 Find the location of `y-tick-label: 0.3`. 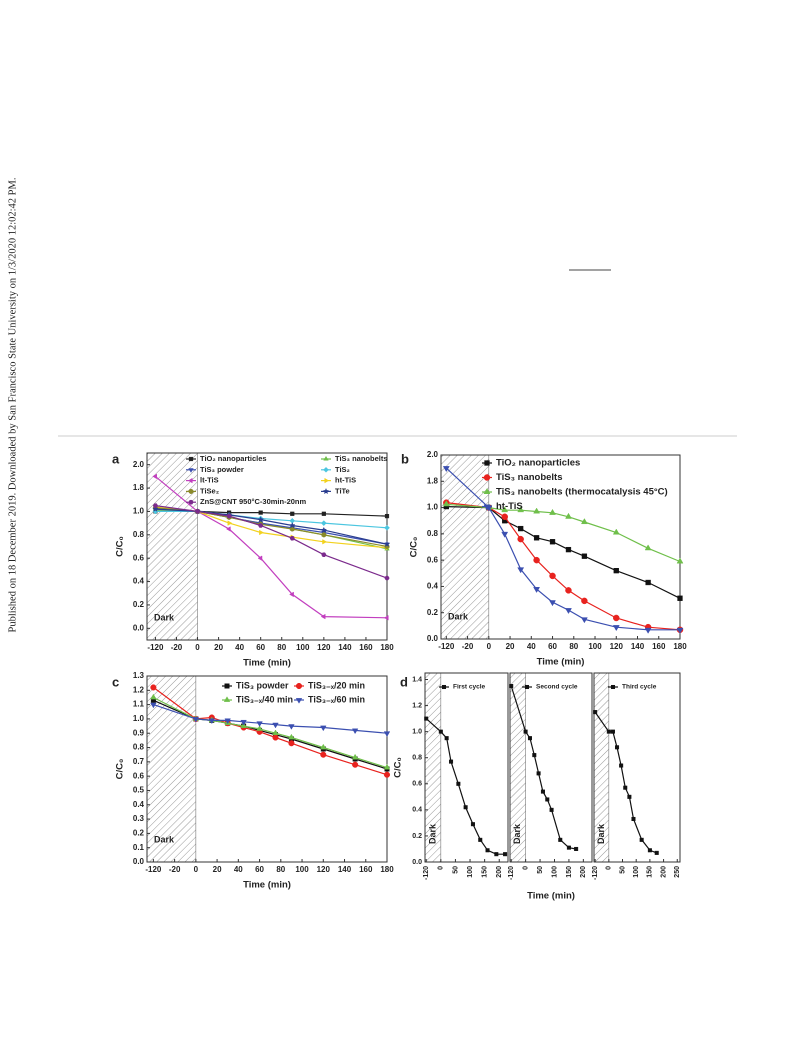

y-tick-label: 0.3 is located at coordinates (139, 818).